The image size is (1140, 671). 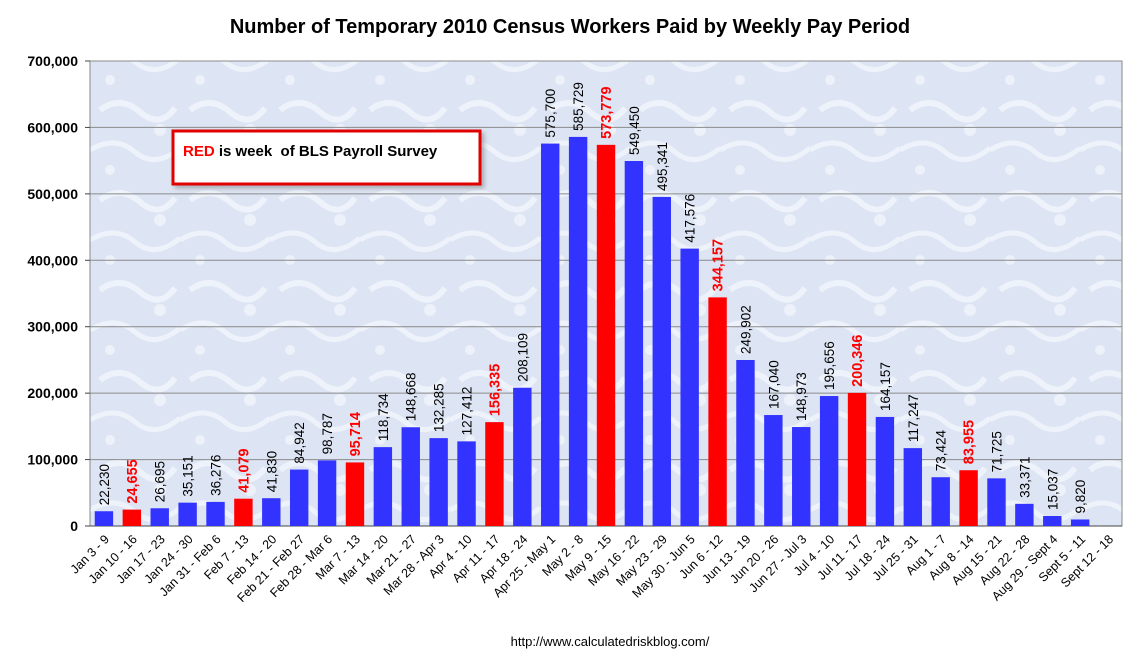 What do you see at coordinates (160, 481) in the screenshot?
I see `bar-value-label: 26,695` at bounding box center [160, 481].